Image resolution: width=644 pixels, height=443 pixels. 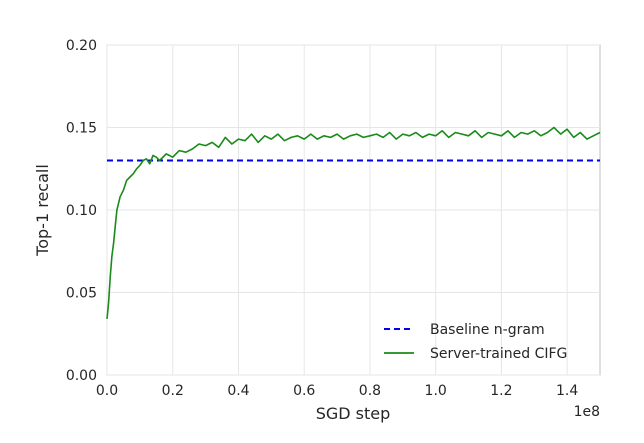 What do you see at coordinates (353, 413) in the screenshot?
I see `x-axis-label: SGD step` at bounding box center [353, 413].